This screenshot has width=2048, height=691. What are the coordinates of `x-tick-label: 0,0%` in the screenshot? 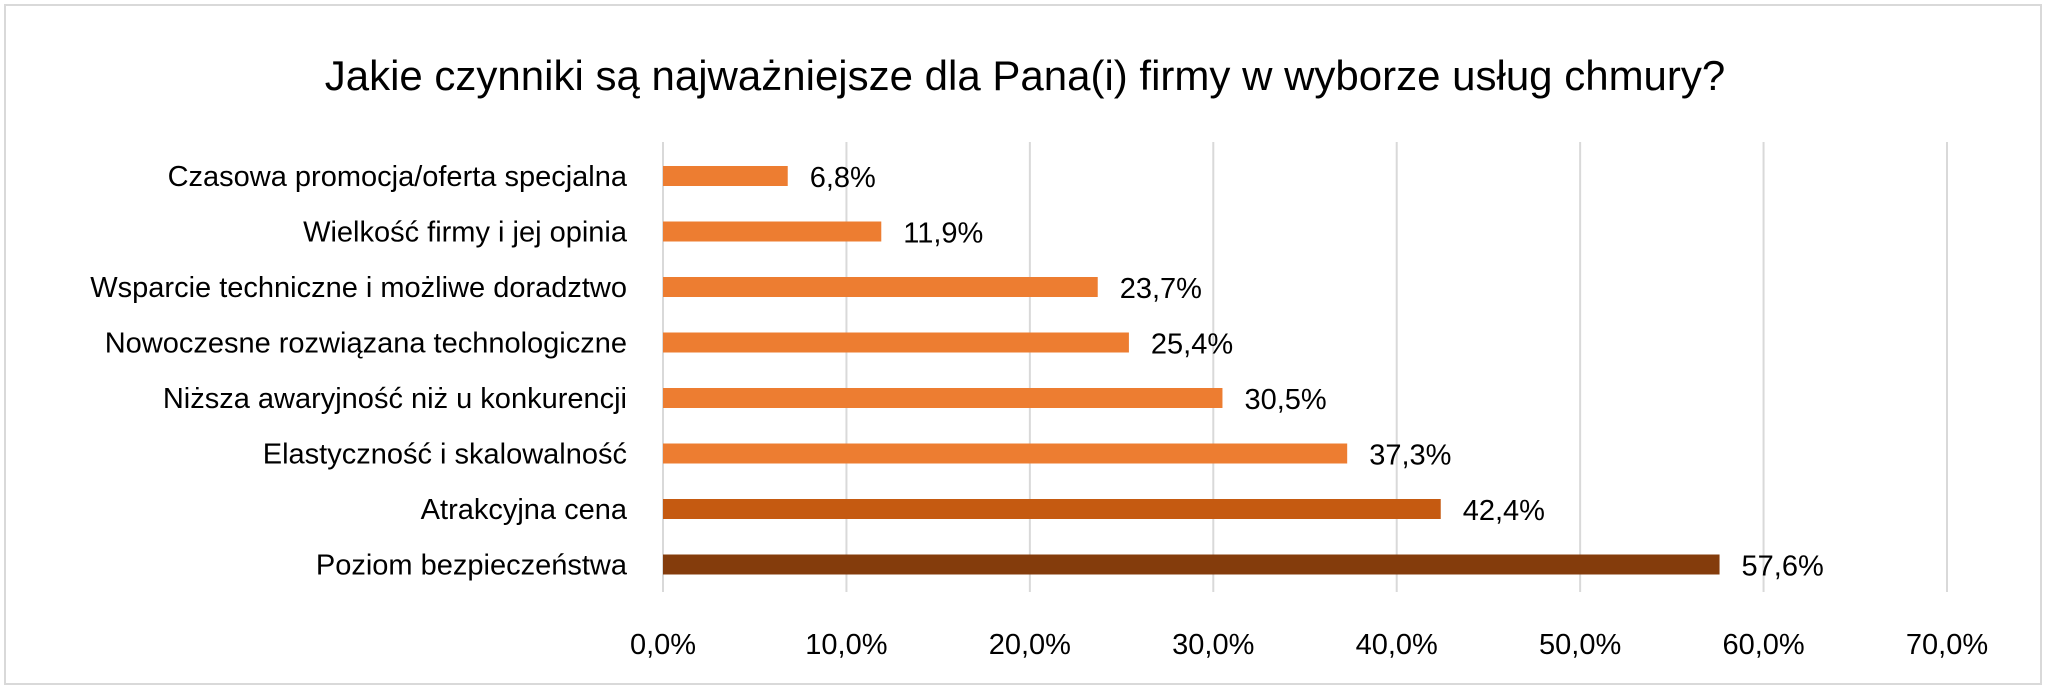 It's located at (663, 645).